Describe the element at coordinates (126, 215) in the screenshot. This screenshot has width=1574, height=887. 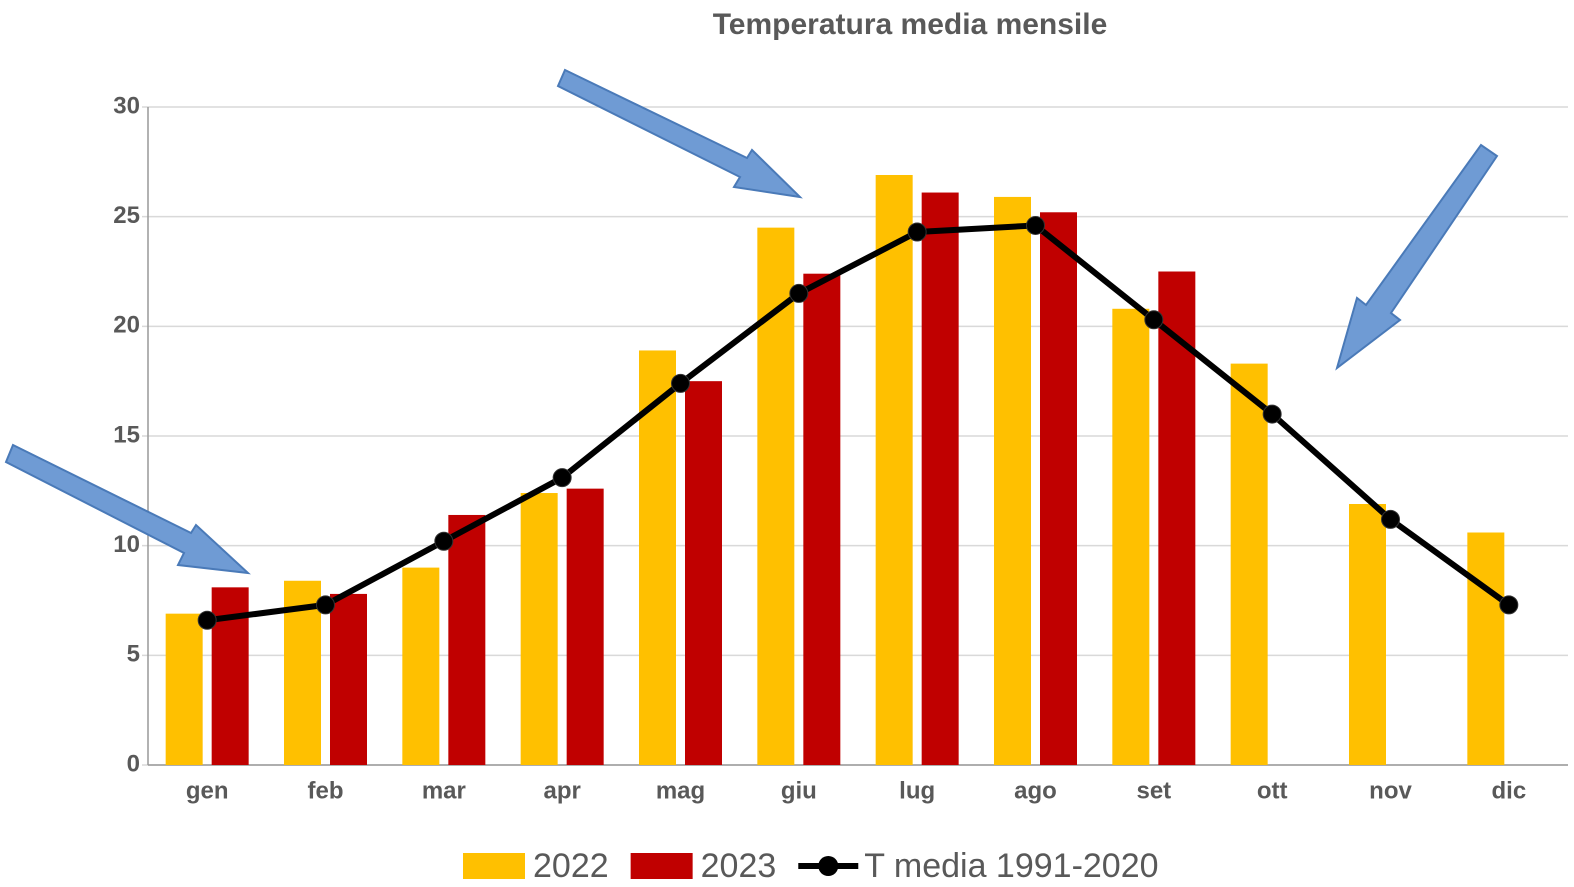
I see `y-tick-label: 25` at that location.